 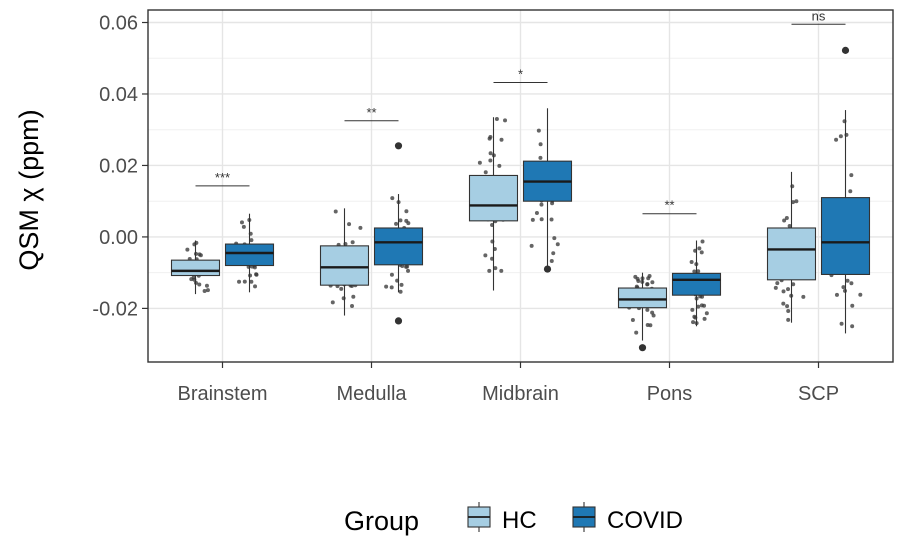 I want to click on legend: Group HC COVID, so click(x=513, y=519).